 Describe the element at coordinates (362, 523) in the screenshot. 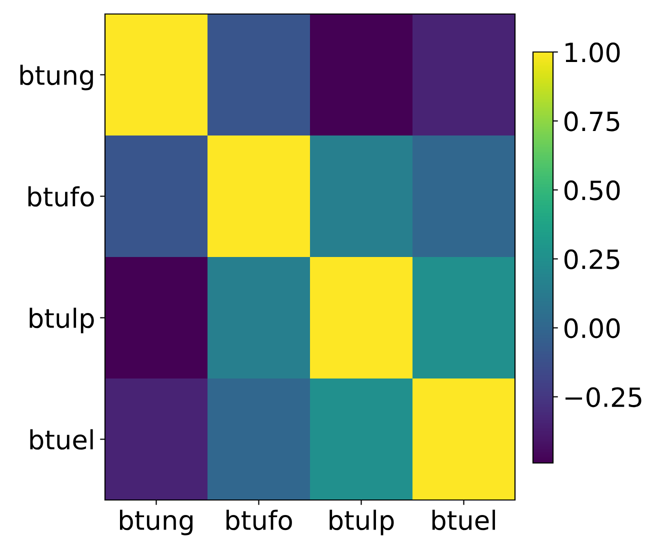

I see `x-tick-label: btulp` at that location.